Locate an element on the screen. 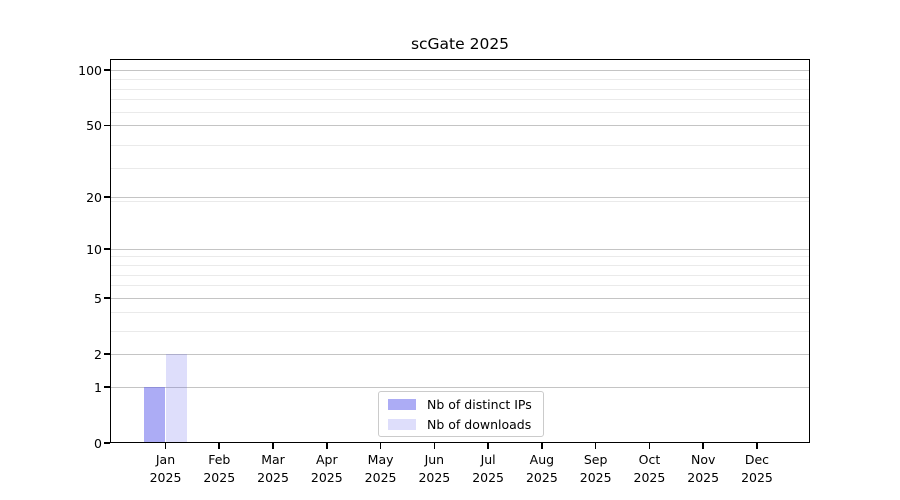 The width and height of the screenshot is (900, 500). legend-label-distinct-ips: Nb of distinct IPs is located at coordinates (479, 404).